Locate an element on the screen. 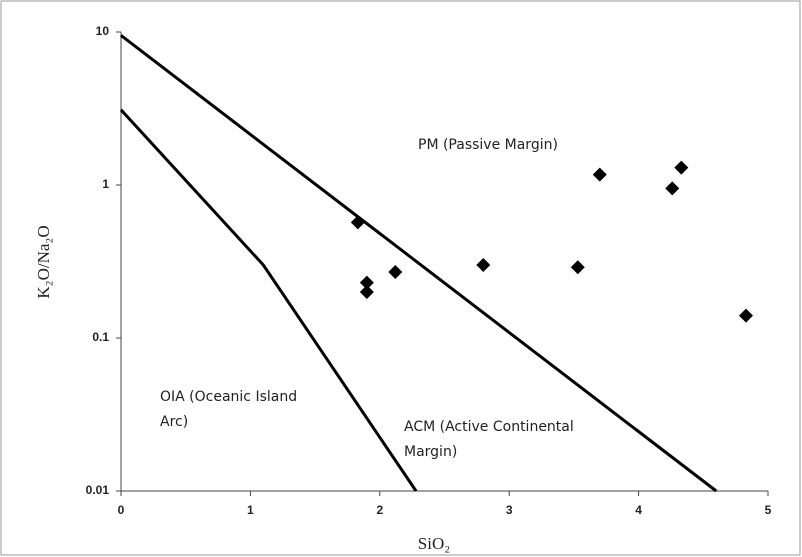 This screenshot has height=557, width=802. region-label: Arc) is located at coordinates (174, 422).